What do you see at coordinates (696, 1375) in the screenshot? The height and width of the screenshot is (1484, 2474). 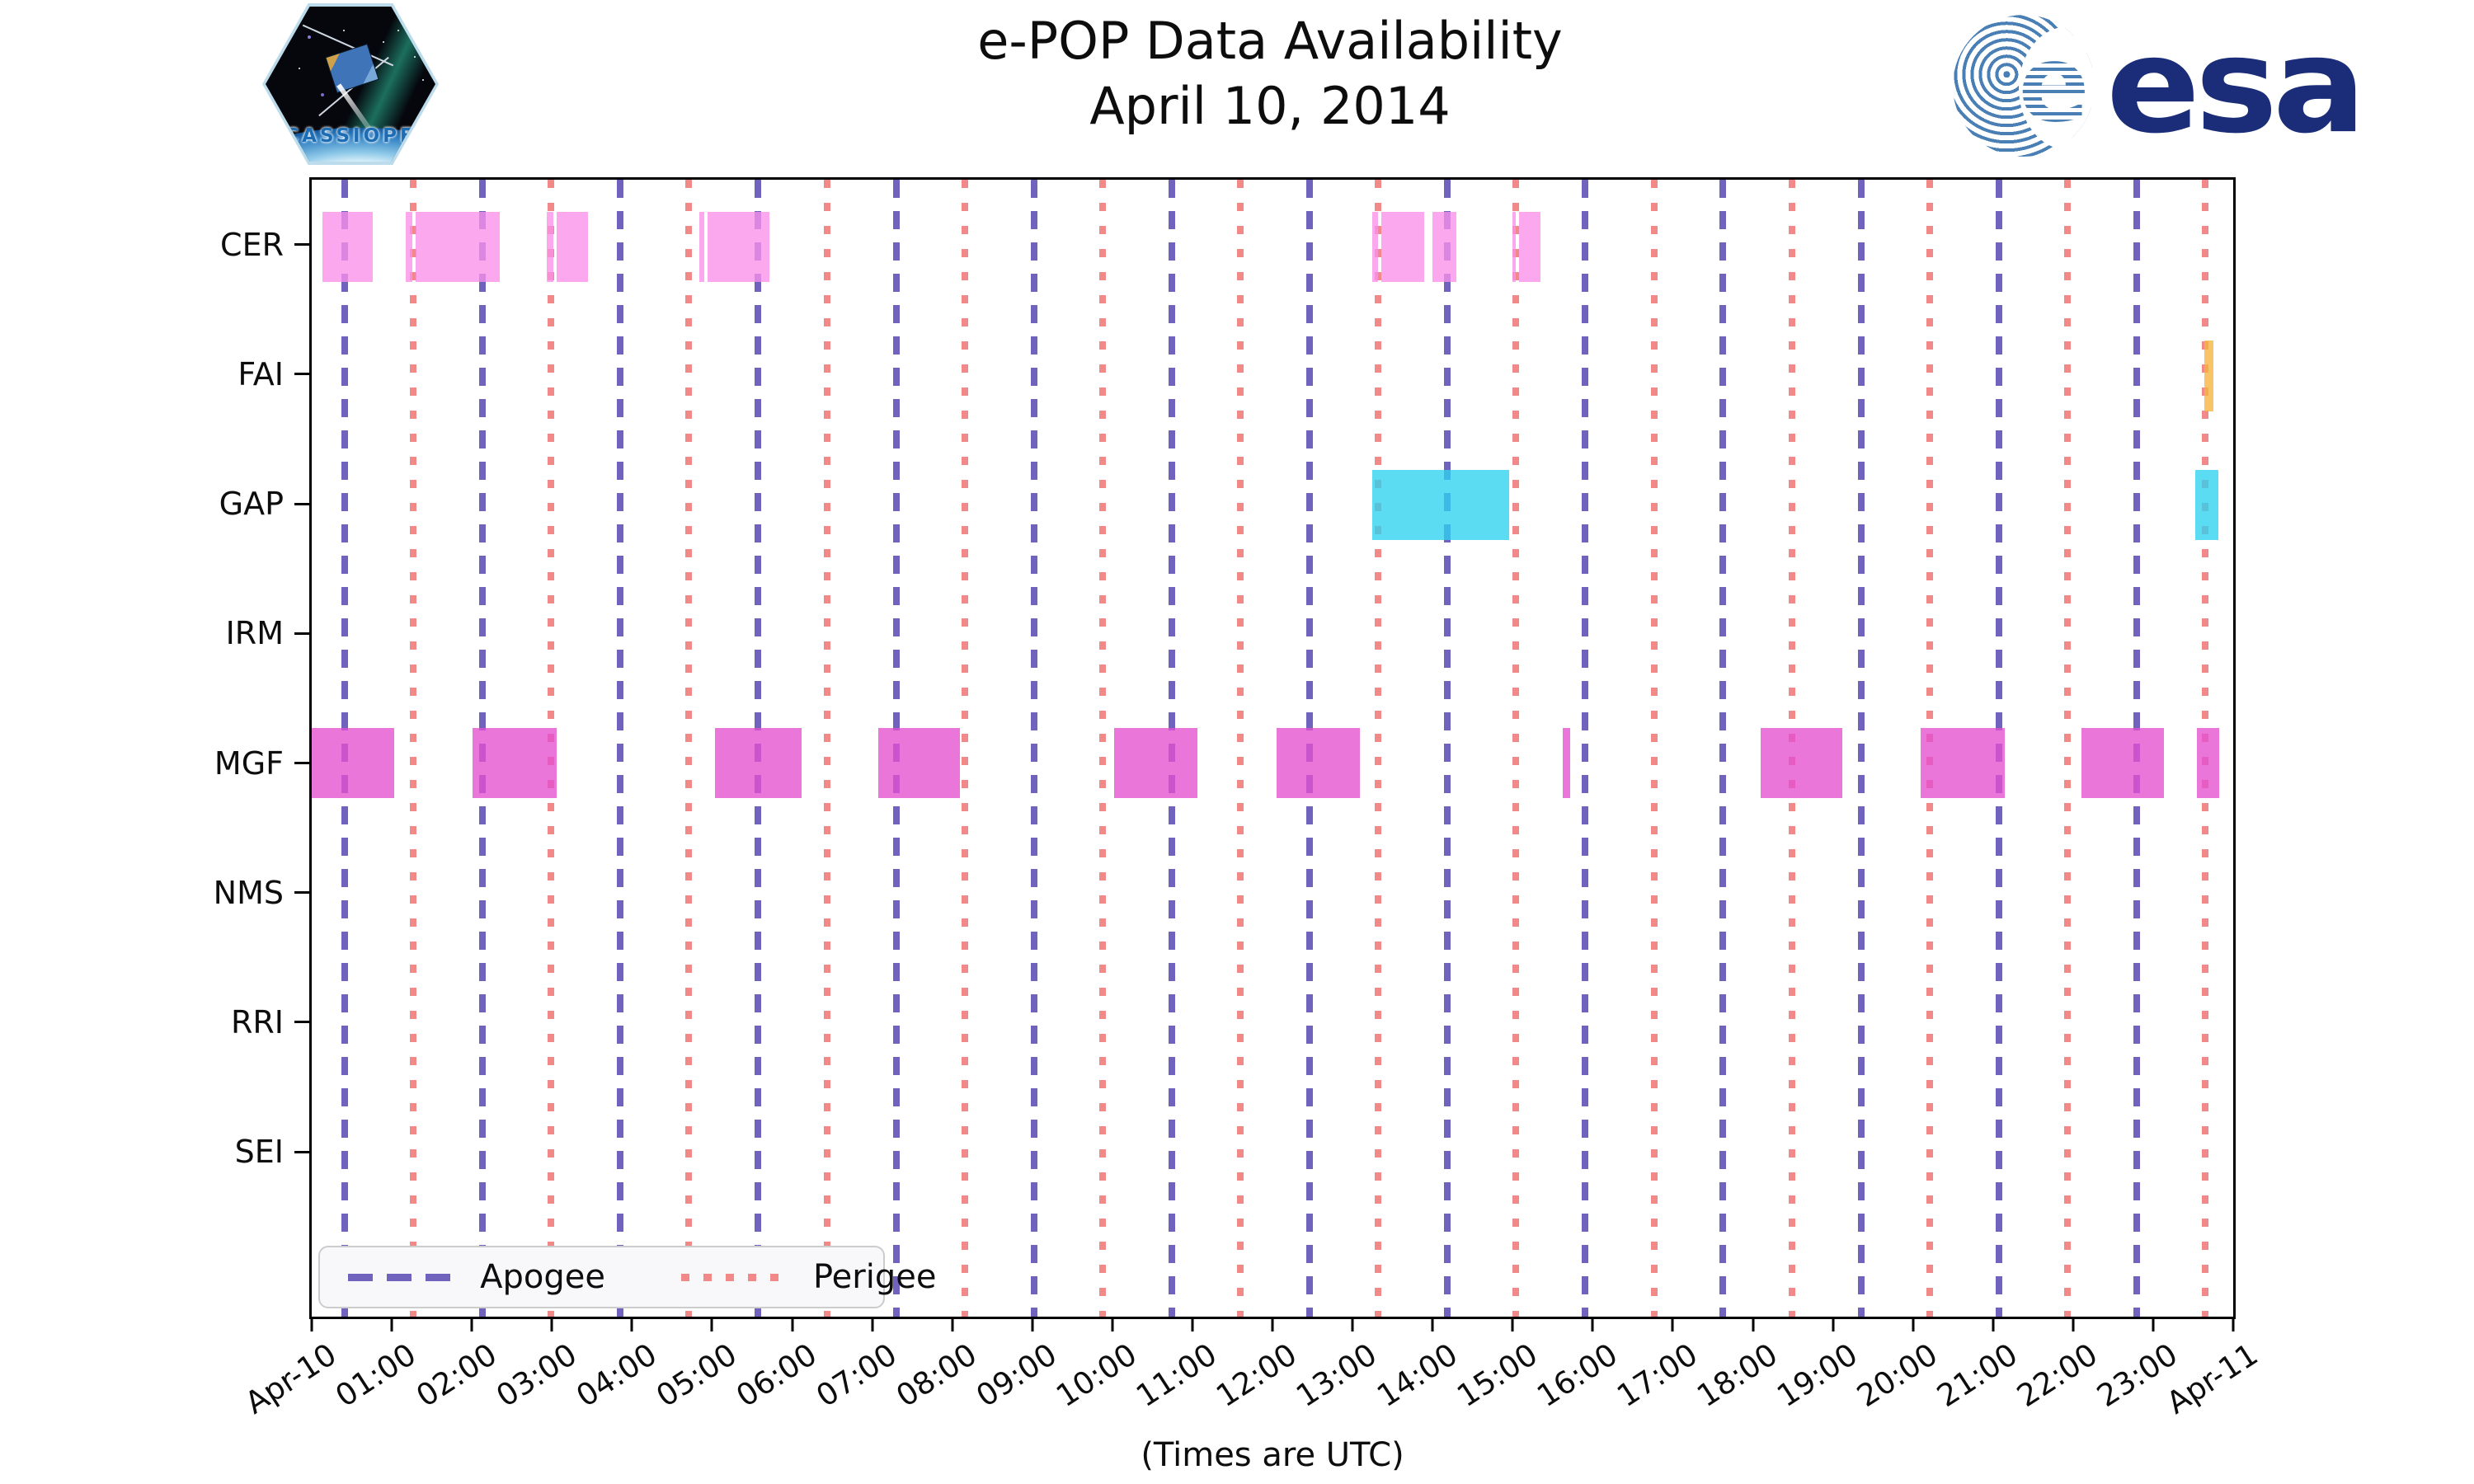 I see `x-tick-label: 05:00` at bounding box center [696, 1375].